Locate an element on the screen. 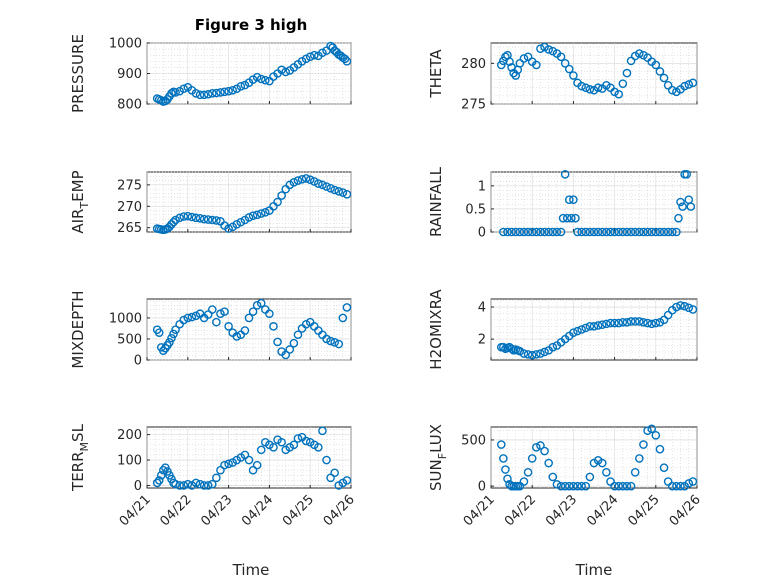  subplot-5: 0 500 1000 MIXDEPTH is located at coordinates (210, 329).